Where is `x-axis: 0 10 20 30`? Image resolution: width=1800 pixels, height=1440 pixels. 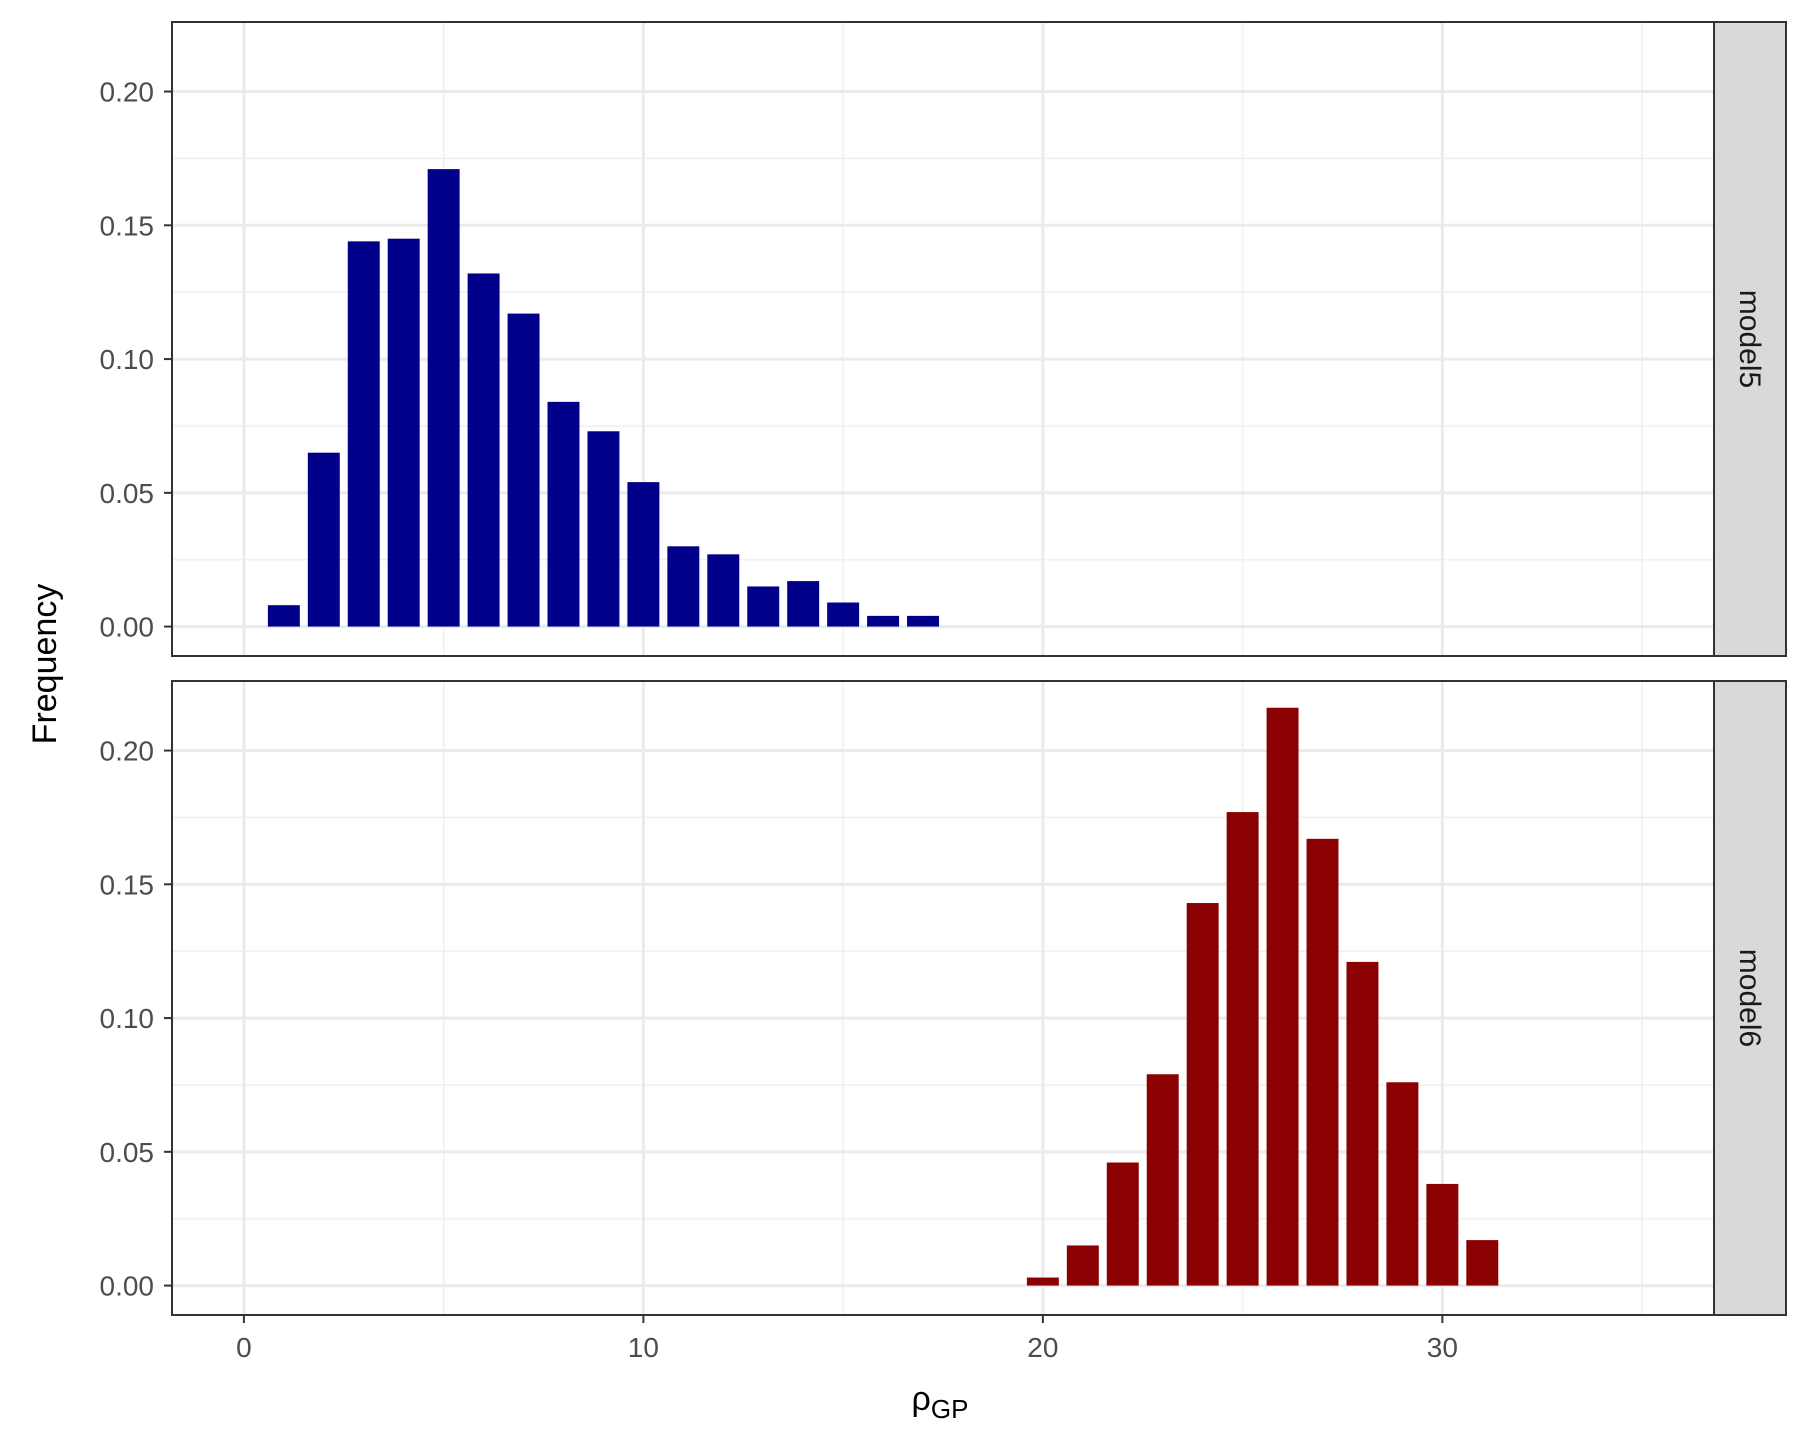
x-axis: 0 10 20 30 is located at coordinates (847, 1339).